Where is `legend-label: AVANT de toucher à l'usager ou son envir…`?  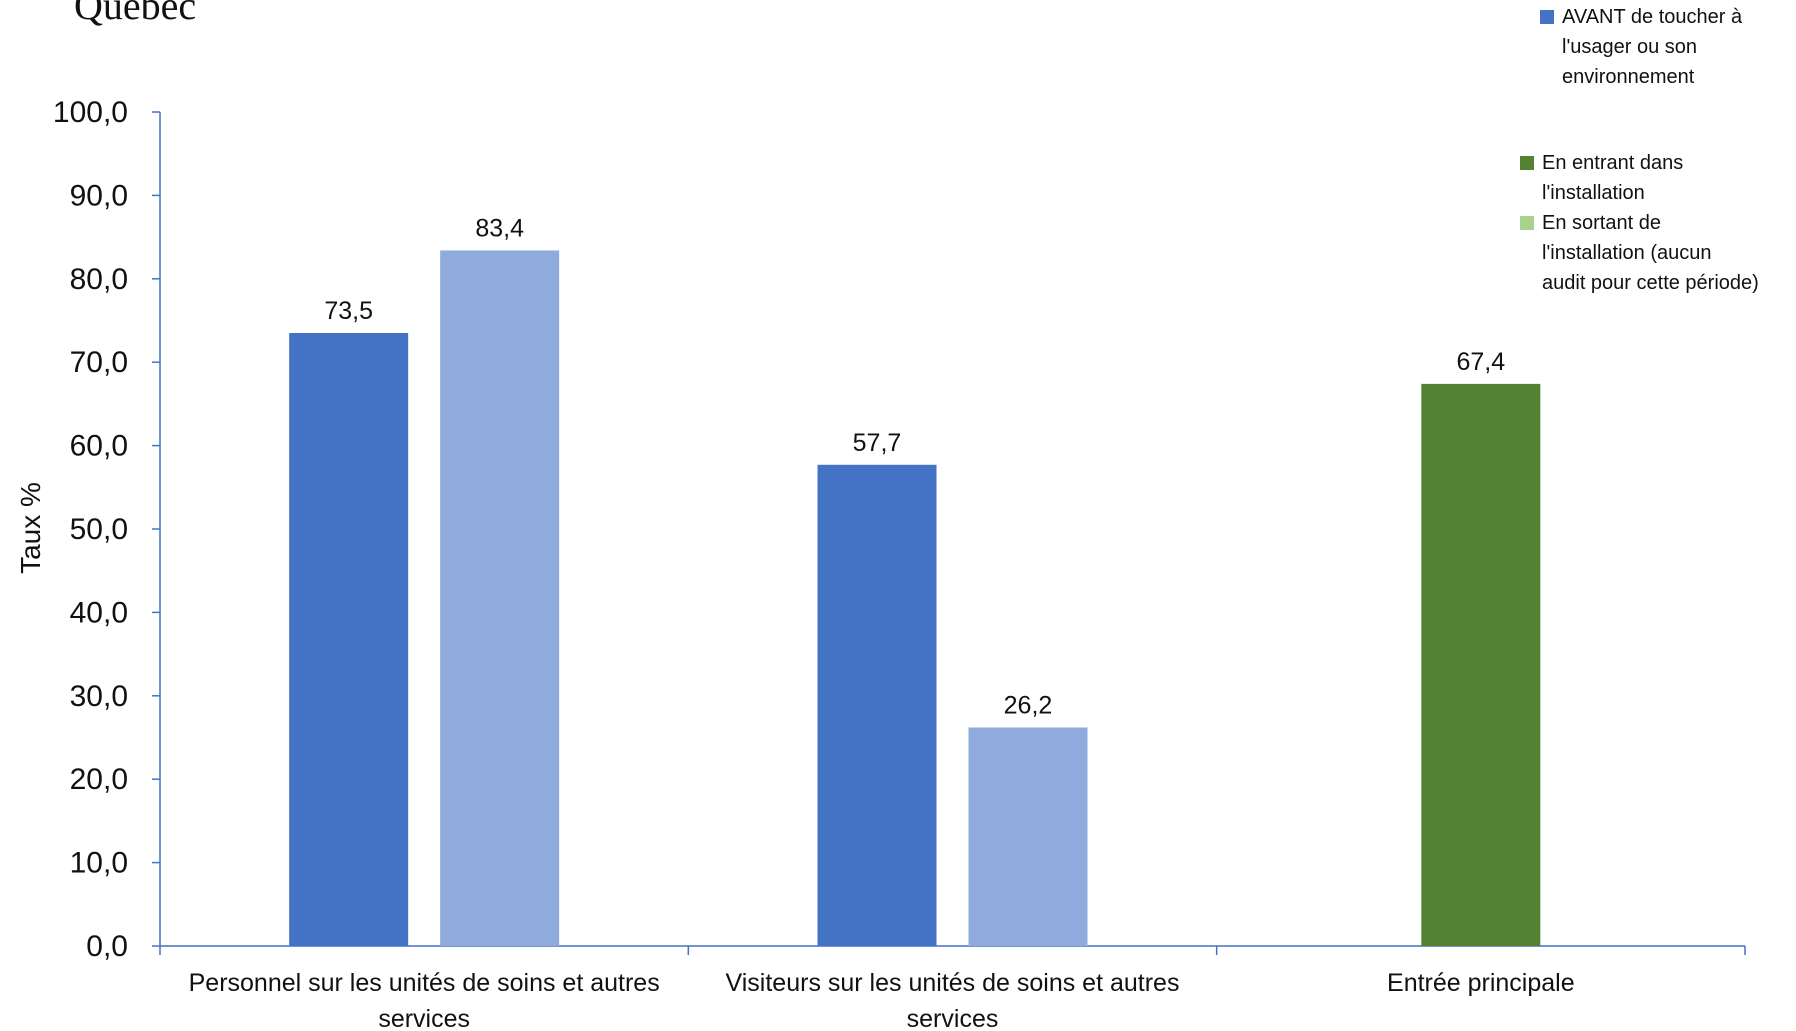 legend-label: AVANT de toucher à l'usager ou son envir… is located at coordinates (1652, 47).